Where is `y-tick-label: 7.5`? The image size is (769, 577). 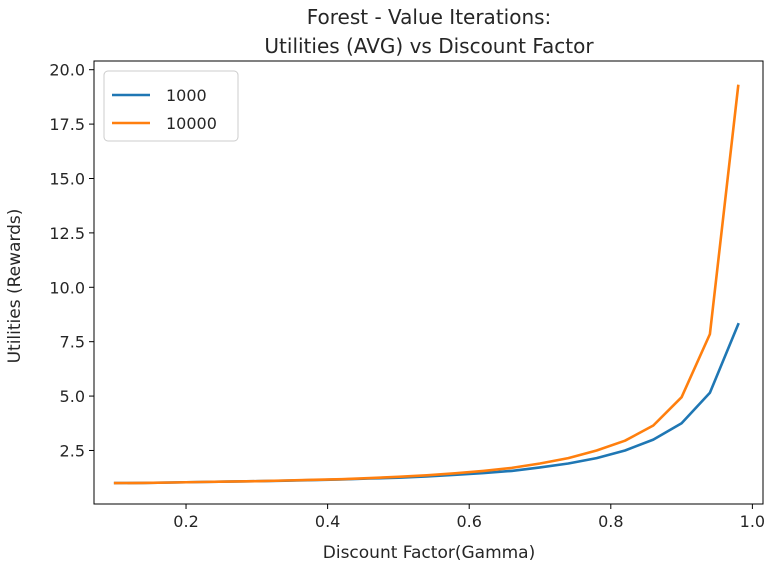 y-tick-label: 7.5 is located at coordinates (72, 342).